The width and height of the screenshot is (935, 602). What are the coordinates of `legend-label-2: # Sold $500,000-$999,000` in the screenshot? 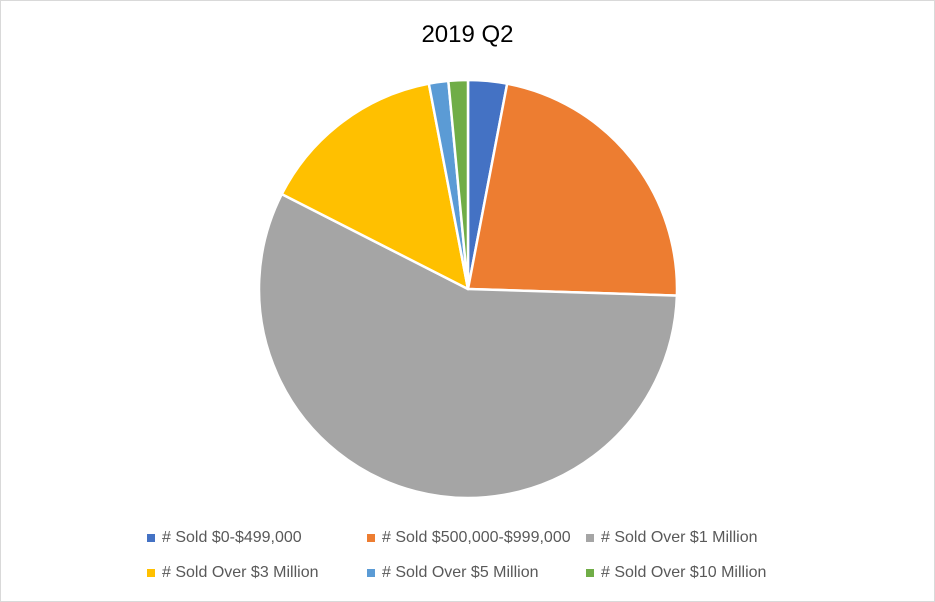 It's located at (476, 537).